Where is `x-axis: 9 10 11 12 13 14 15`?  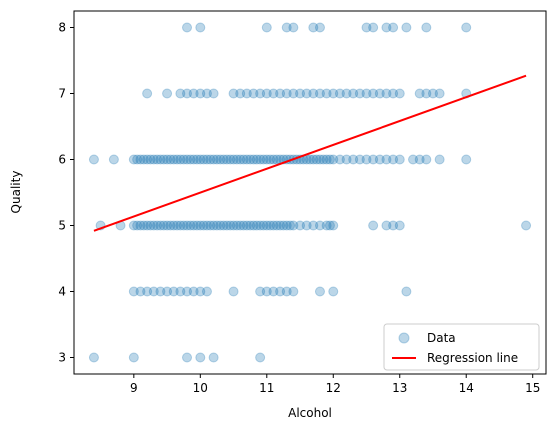 x-axis: 9 10 11 12 13 14 15 is located at coordinates (335, 384).